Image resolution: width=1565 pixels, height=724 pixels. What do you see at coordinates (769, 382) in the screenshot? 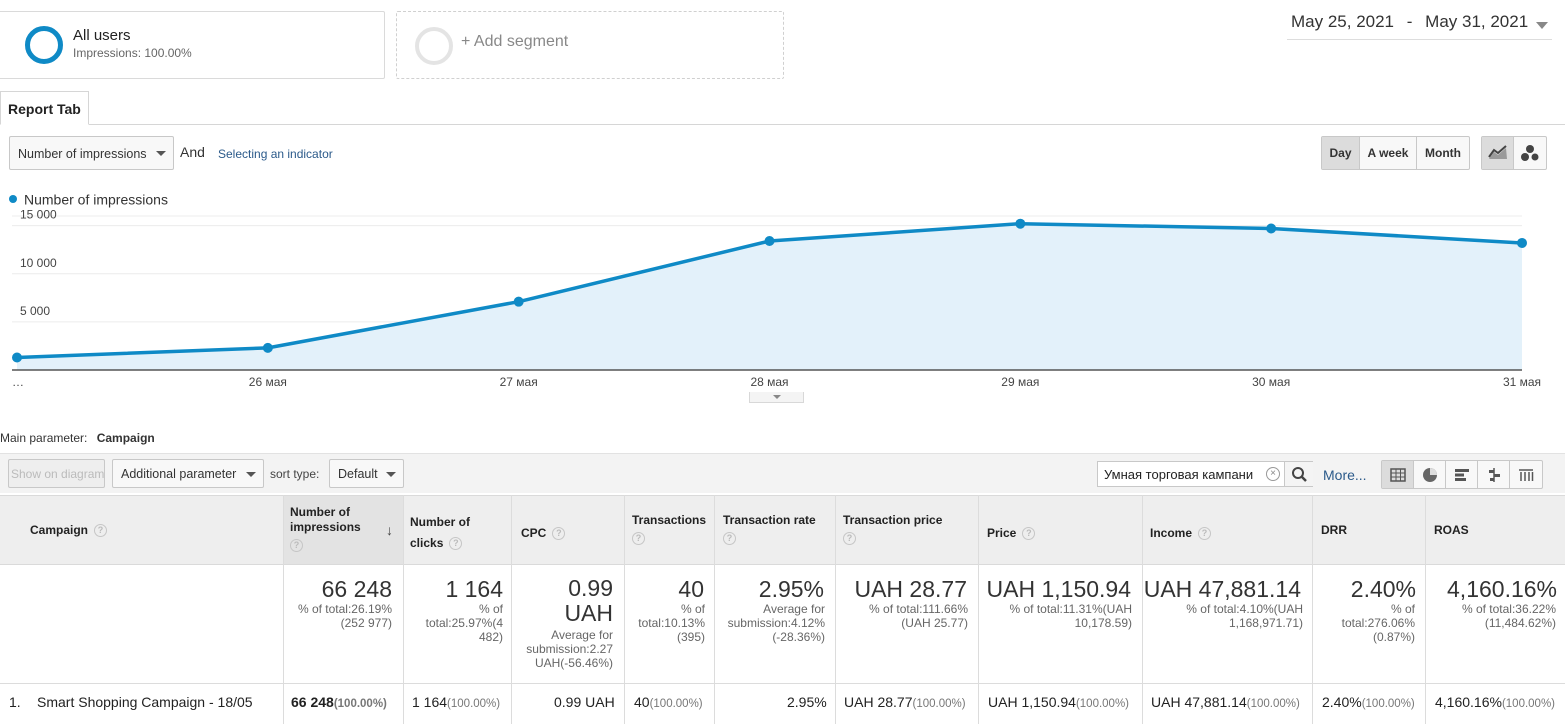
I see `x-tick-label: 28 мая` at bounding box center [769, 382].